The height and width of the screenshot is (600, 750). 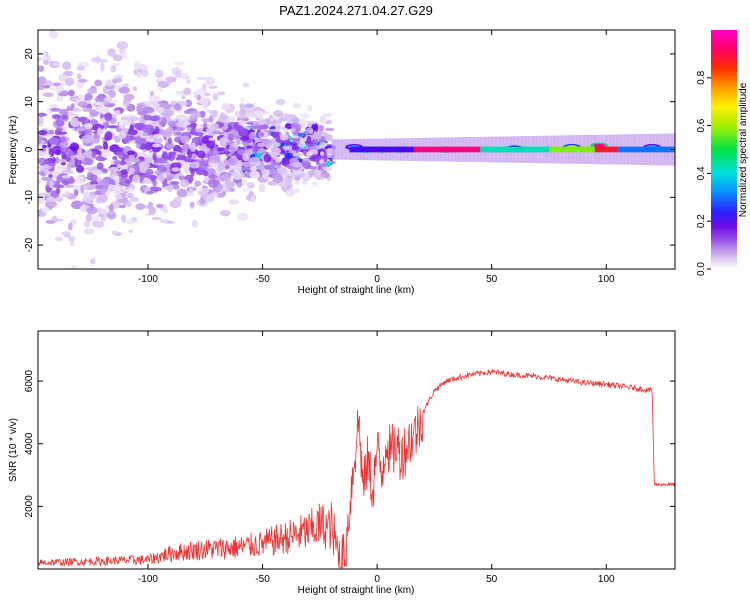 What do you see at coordinates (29, 54) in the screenshot?
I see `spectrogram-y-tick-label: 20` at bounding box center [29, 54].